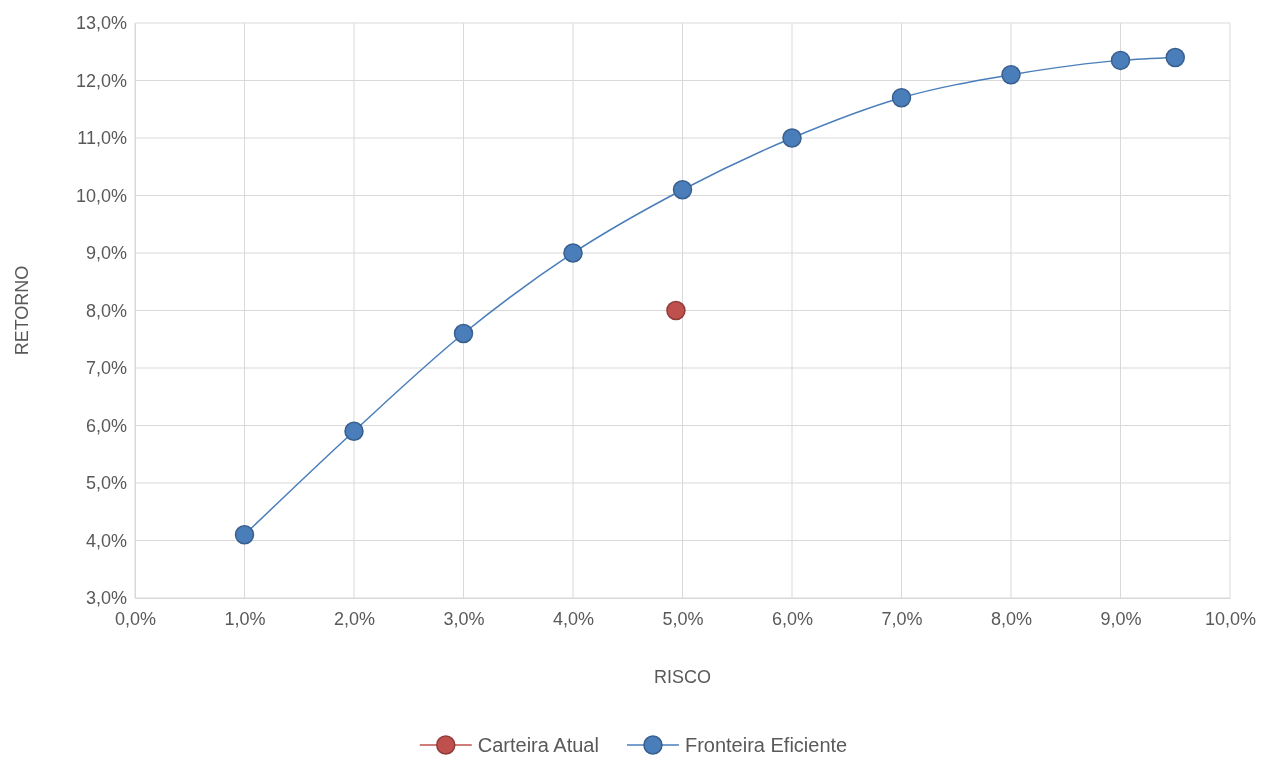  Describe the element at coordinates (102, 138) in the screenshot. I see `y-tick-label: 11,0%` at that location.